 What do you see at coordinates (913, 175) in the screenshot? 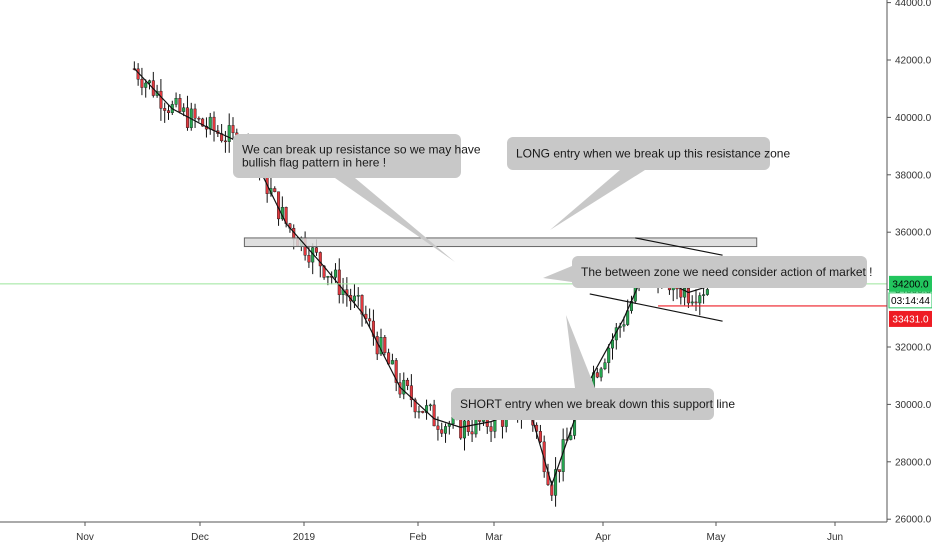
I see `y-tick-label: 38000.0` at bounding box center [913, 175].